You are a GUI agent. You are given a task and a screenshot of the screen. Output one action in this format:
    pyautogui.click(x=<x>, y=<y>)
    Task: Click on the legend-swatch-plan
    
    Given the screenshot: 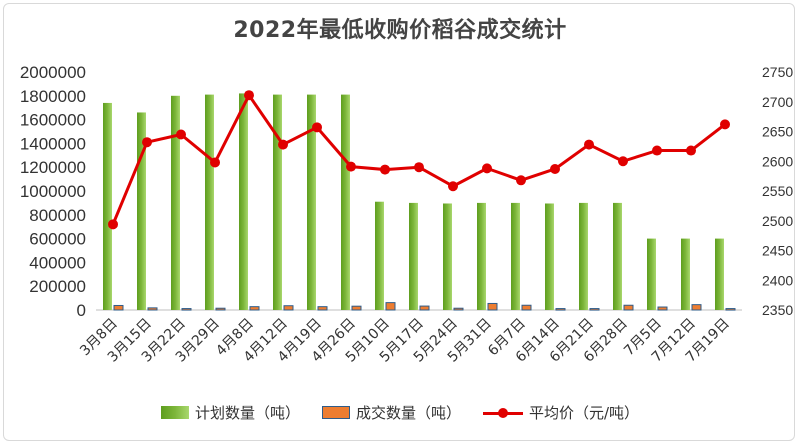 What is the action you would take?
    pyautogui.click(x=174, y=412)
    